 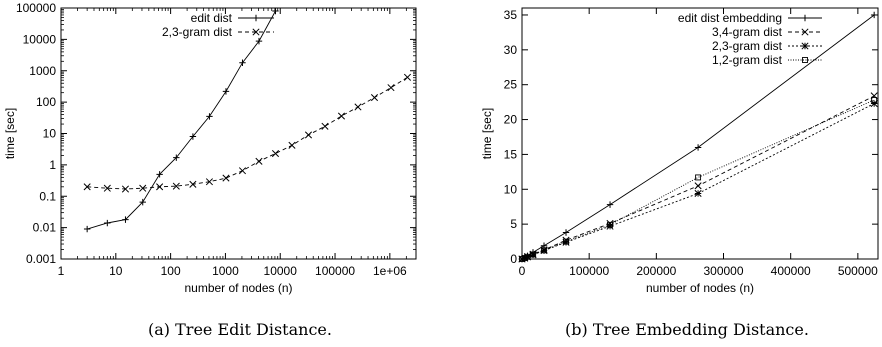 I want to click on x-tick-label: 300000, so click(x=723, y=271).